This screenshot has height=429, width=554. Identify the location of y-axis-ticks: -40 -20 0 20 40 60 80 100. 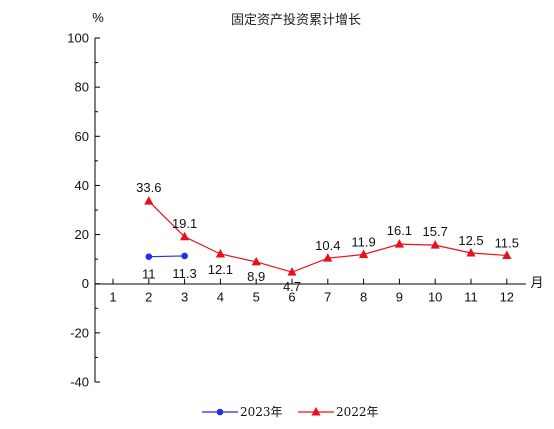
(83, 210).